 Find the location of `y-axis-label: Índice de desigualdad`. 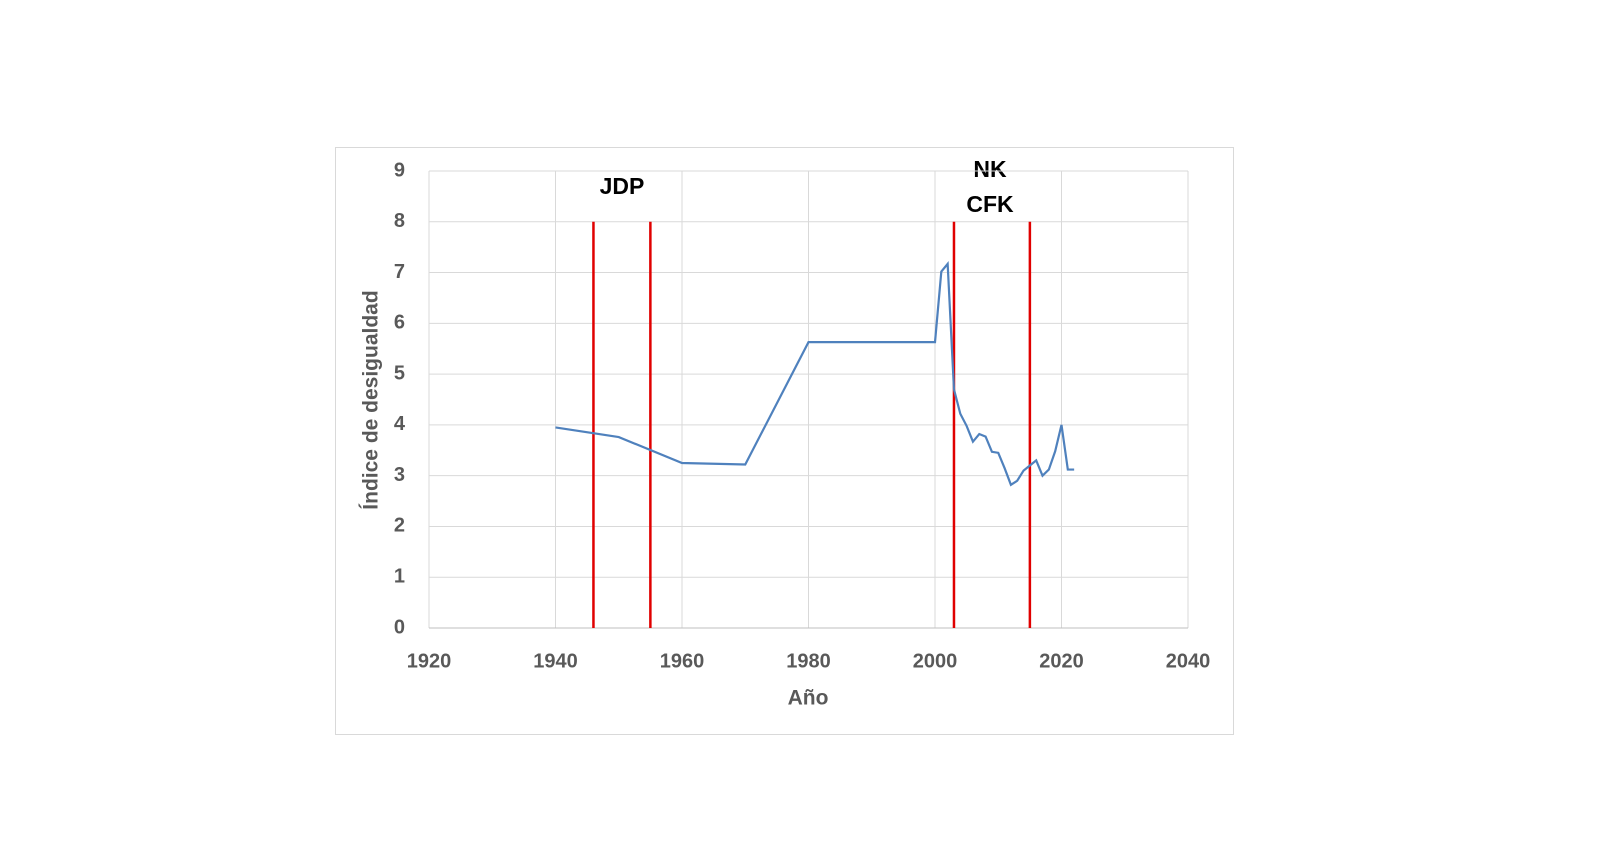

y-axis-label: Índice de desigualdad is located at coordinates (371, 399).